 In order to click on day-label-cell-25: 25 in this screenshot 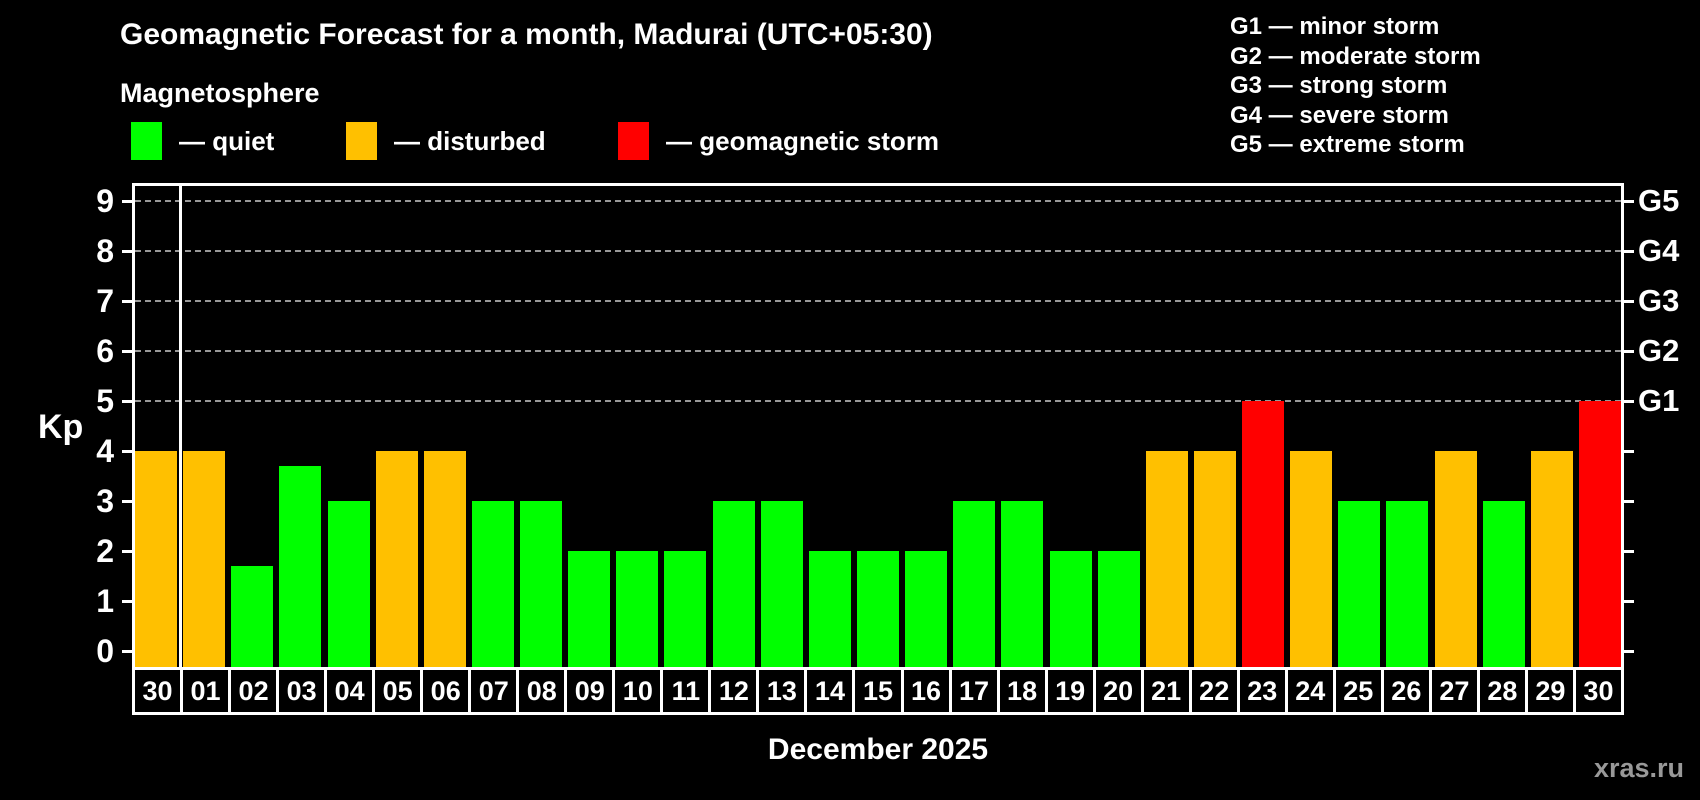, I will do `click(1360, 691)`.